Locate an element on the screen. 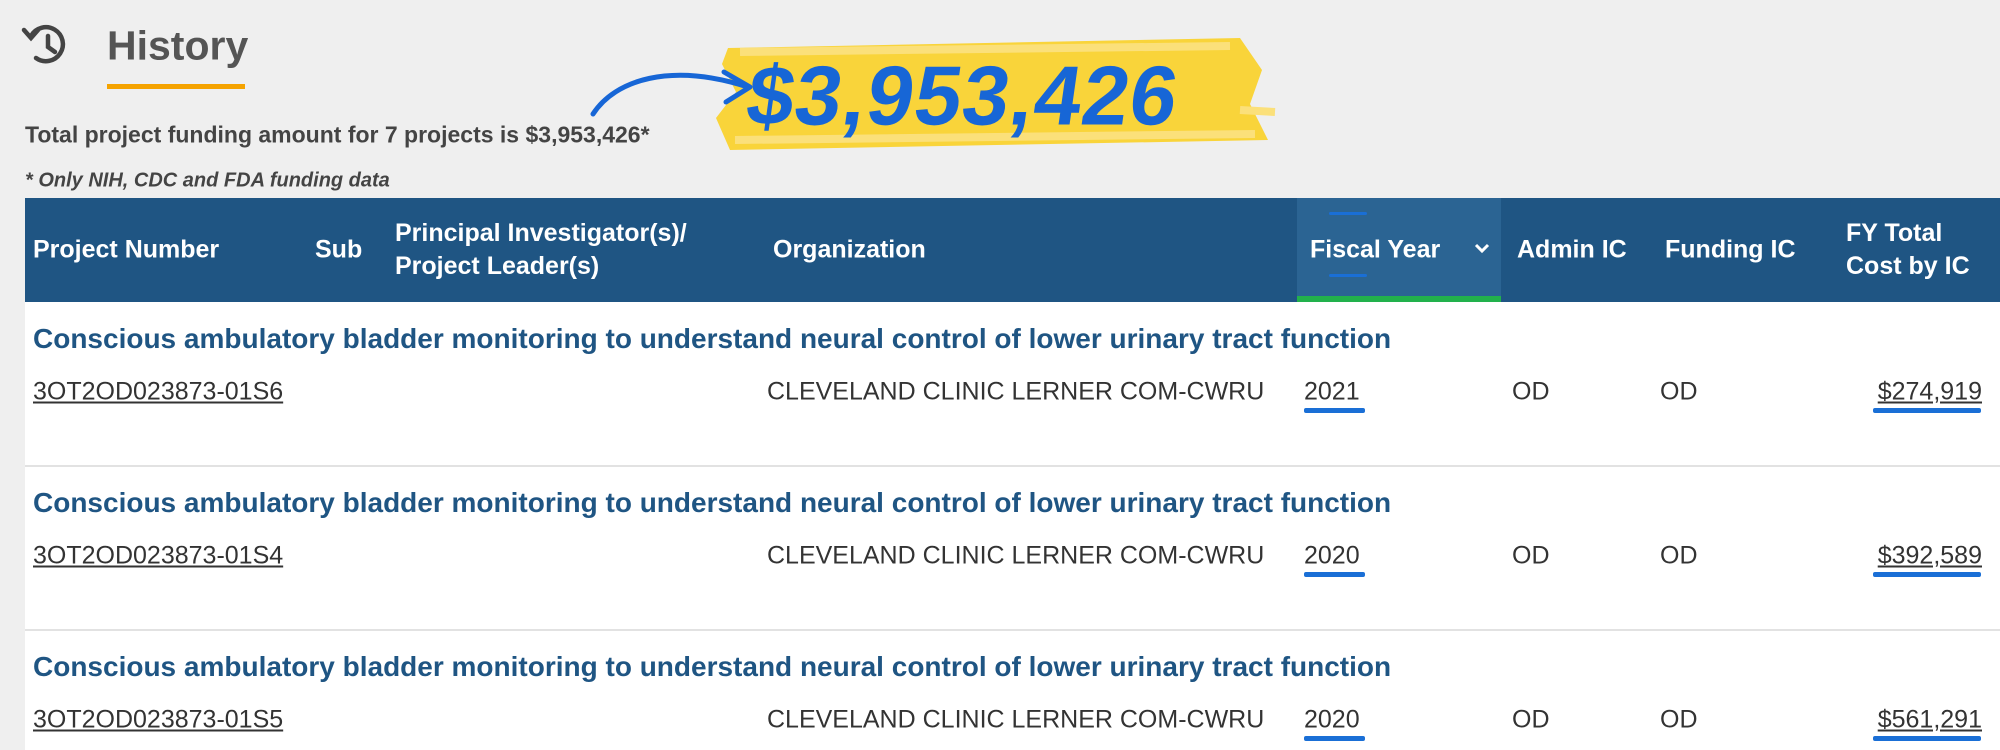 Image resolution: width=2000 pixels, height=750 pixels. brush-strokes is located at coordinates (1005, 93).